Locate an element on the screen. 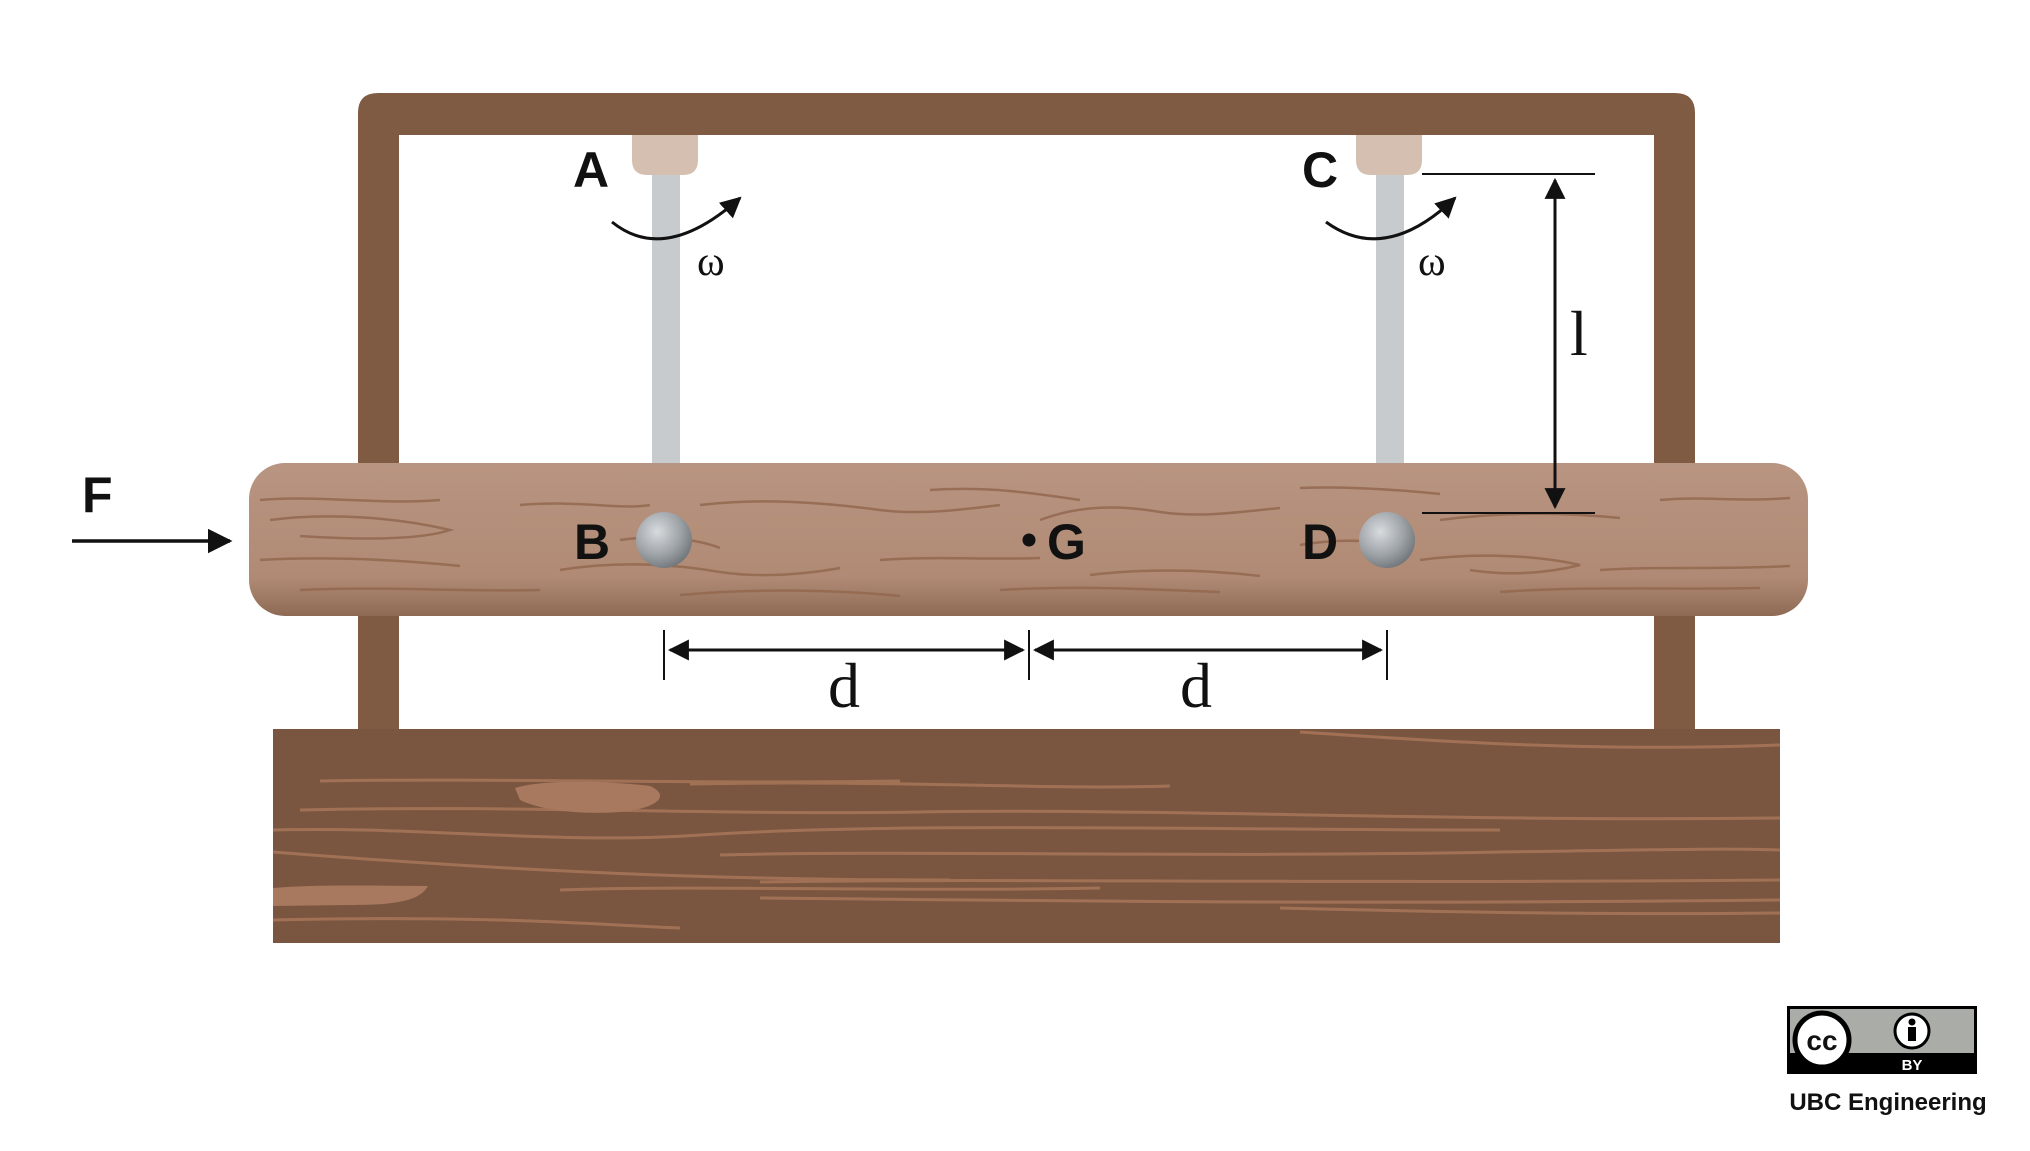  label-omega-left: ω is located at coordinates (711, 262).